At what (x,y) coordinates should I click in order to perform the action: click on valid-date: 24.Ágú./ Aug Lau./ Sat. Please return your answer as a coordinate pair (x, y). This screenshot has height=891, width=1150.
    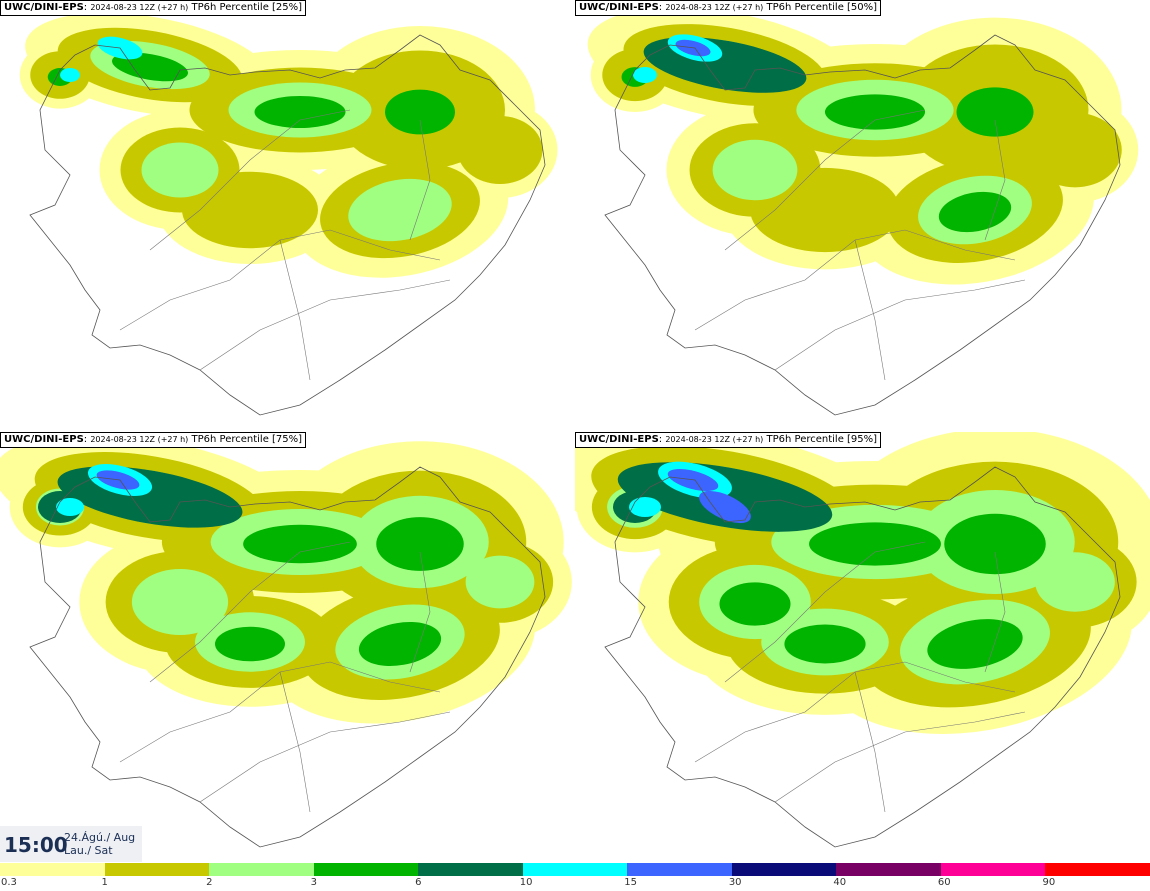
    Looking at the image, I should click on (99, 844).